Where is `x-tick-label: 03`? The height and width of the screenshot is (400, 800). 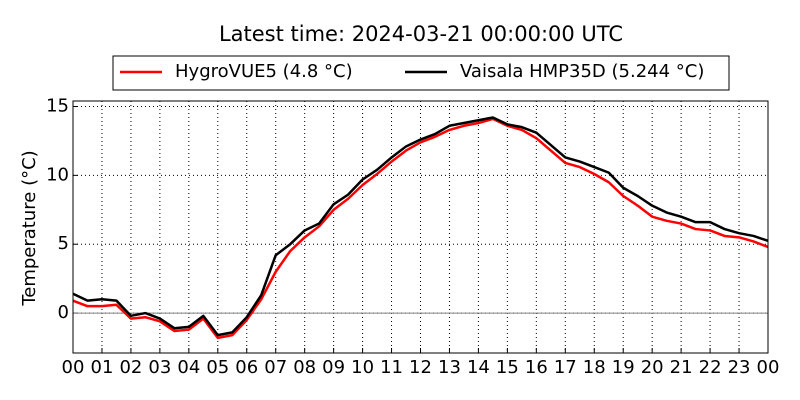 x-tick-label: 03 is located at coordinates (159, 367).